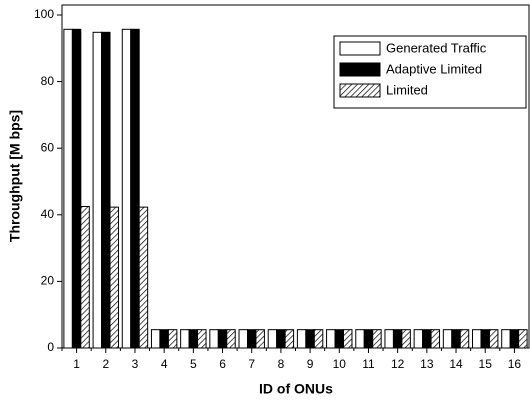  Describe the element at coordinates (515, 364) in the screenshot. I see `x-tick-label: 16` at that location.